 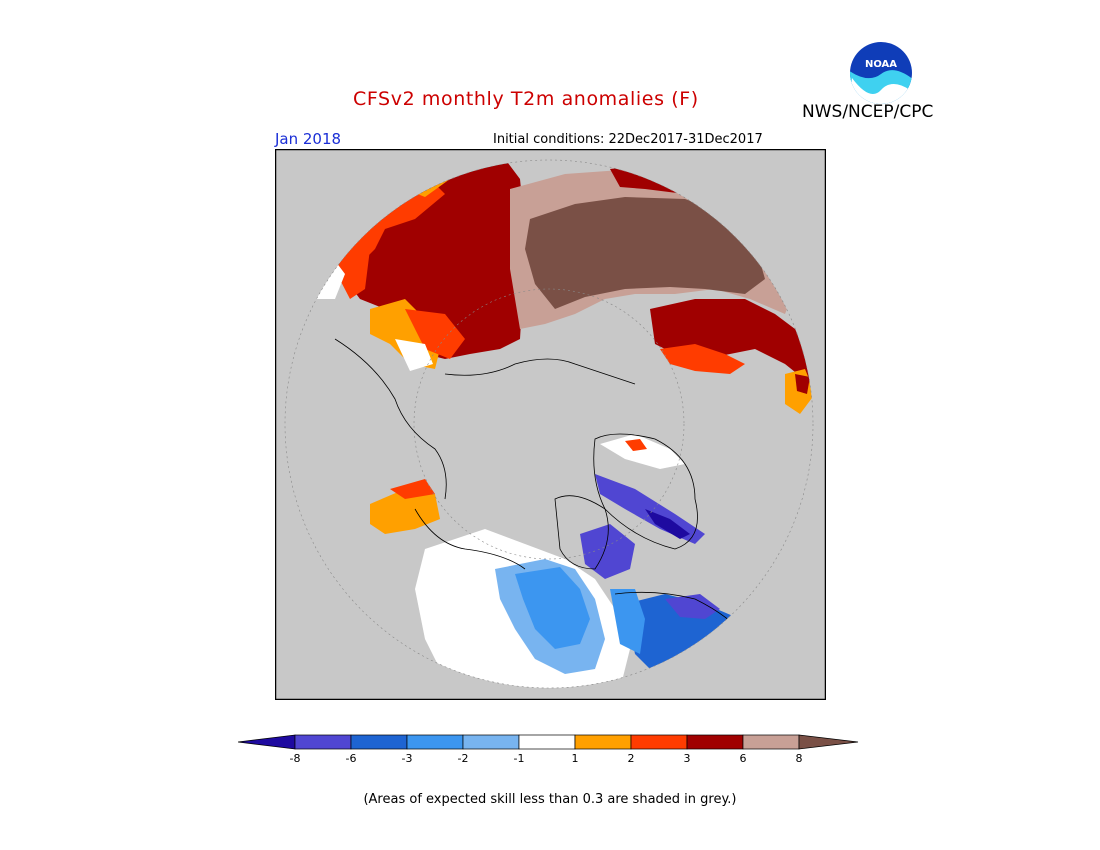 I want to click on agency-label: NWS/NCEP/CPC, so click(x=868, y=112).